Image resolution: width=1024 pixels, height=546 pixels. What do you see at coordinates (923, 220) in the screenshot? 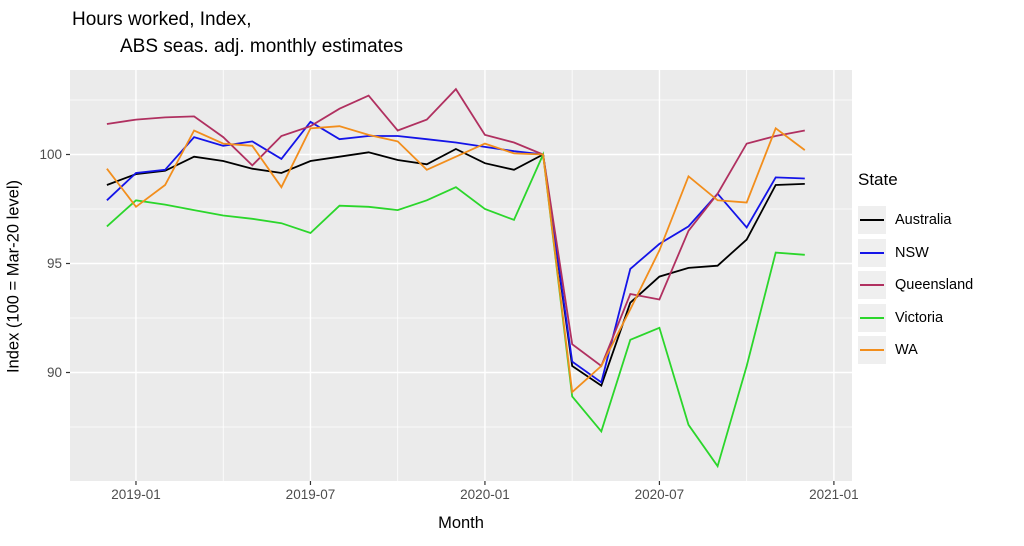
I see `legend-label: Australia` at bounding box center [923, 220].